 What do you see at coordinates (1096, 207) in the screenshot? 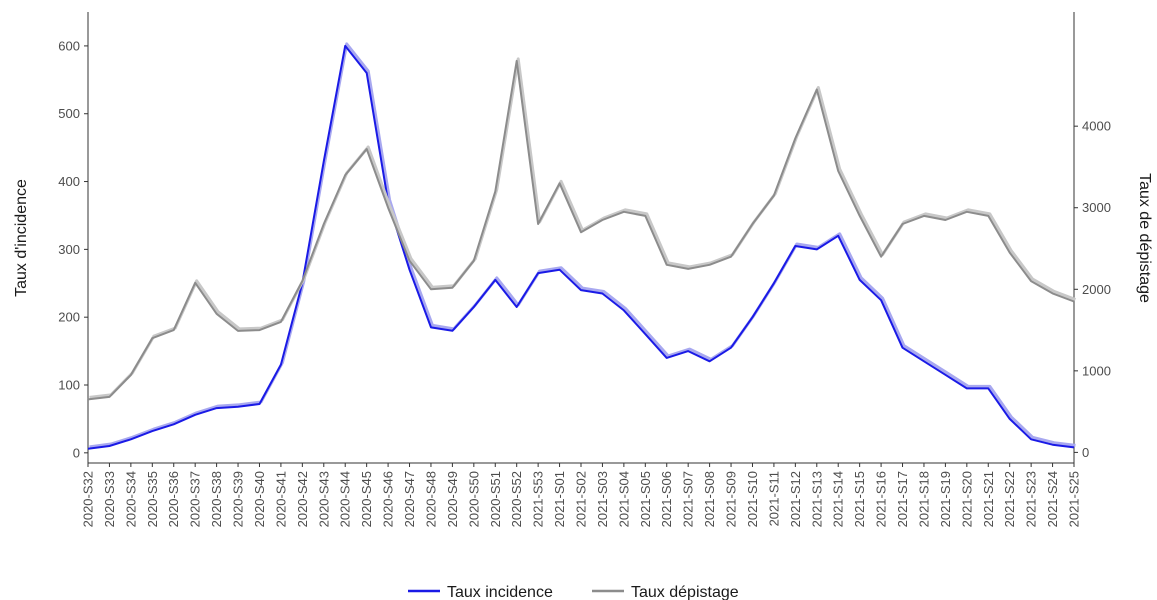
I see `right-y-tick-label: 3000` at bounding box center [1096, 207].